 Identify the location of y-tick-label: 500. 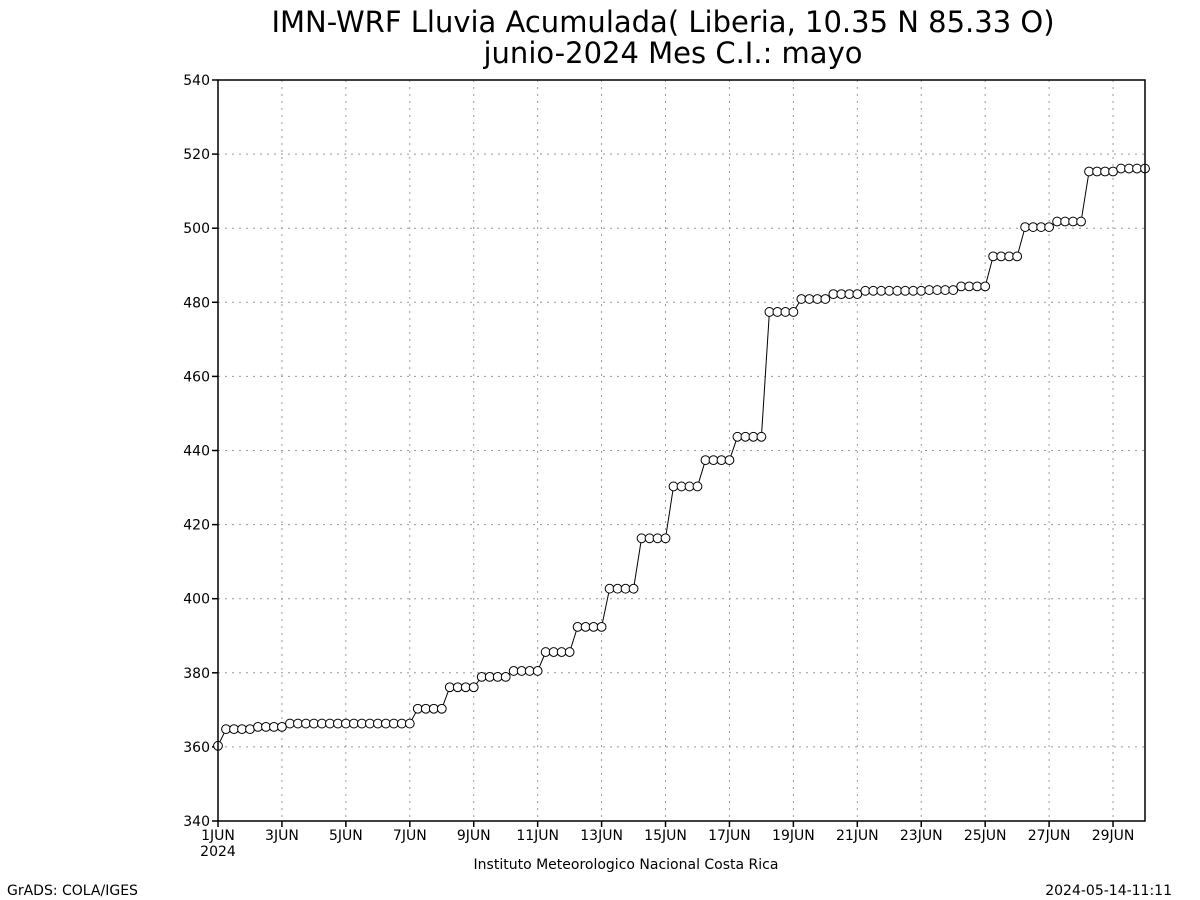
(196, 229).